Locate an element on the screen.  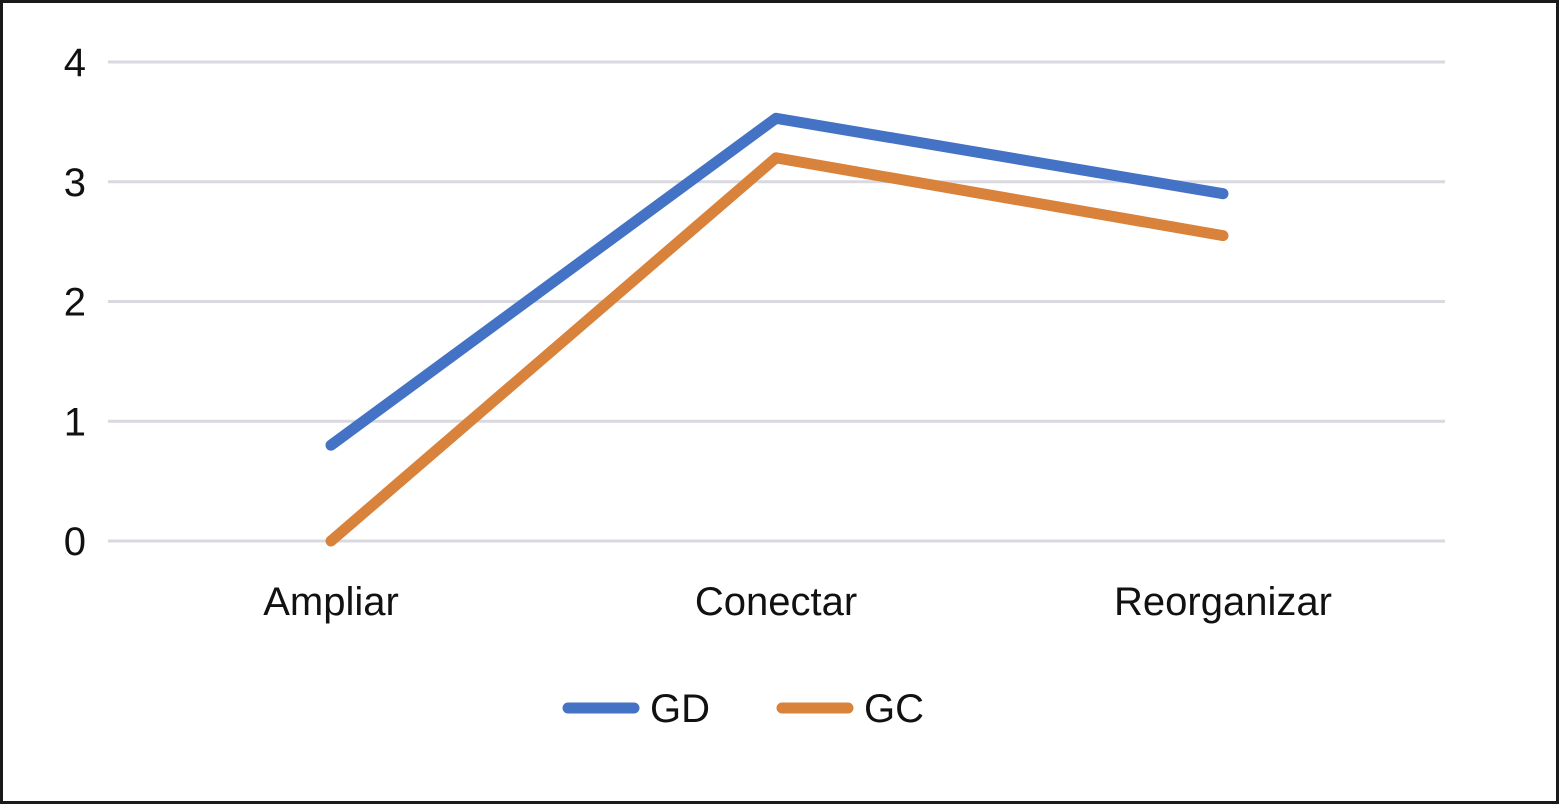
x-axis-ticks: Ampliar Conectar Reorganizar is located at coordinates (797, 602).